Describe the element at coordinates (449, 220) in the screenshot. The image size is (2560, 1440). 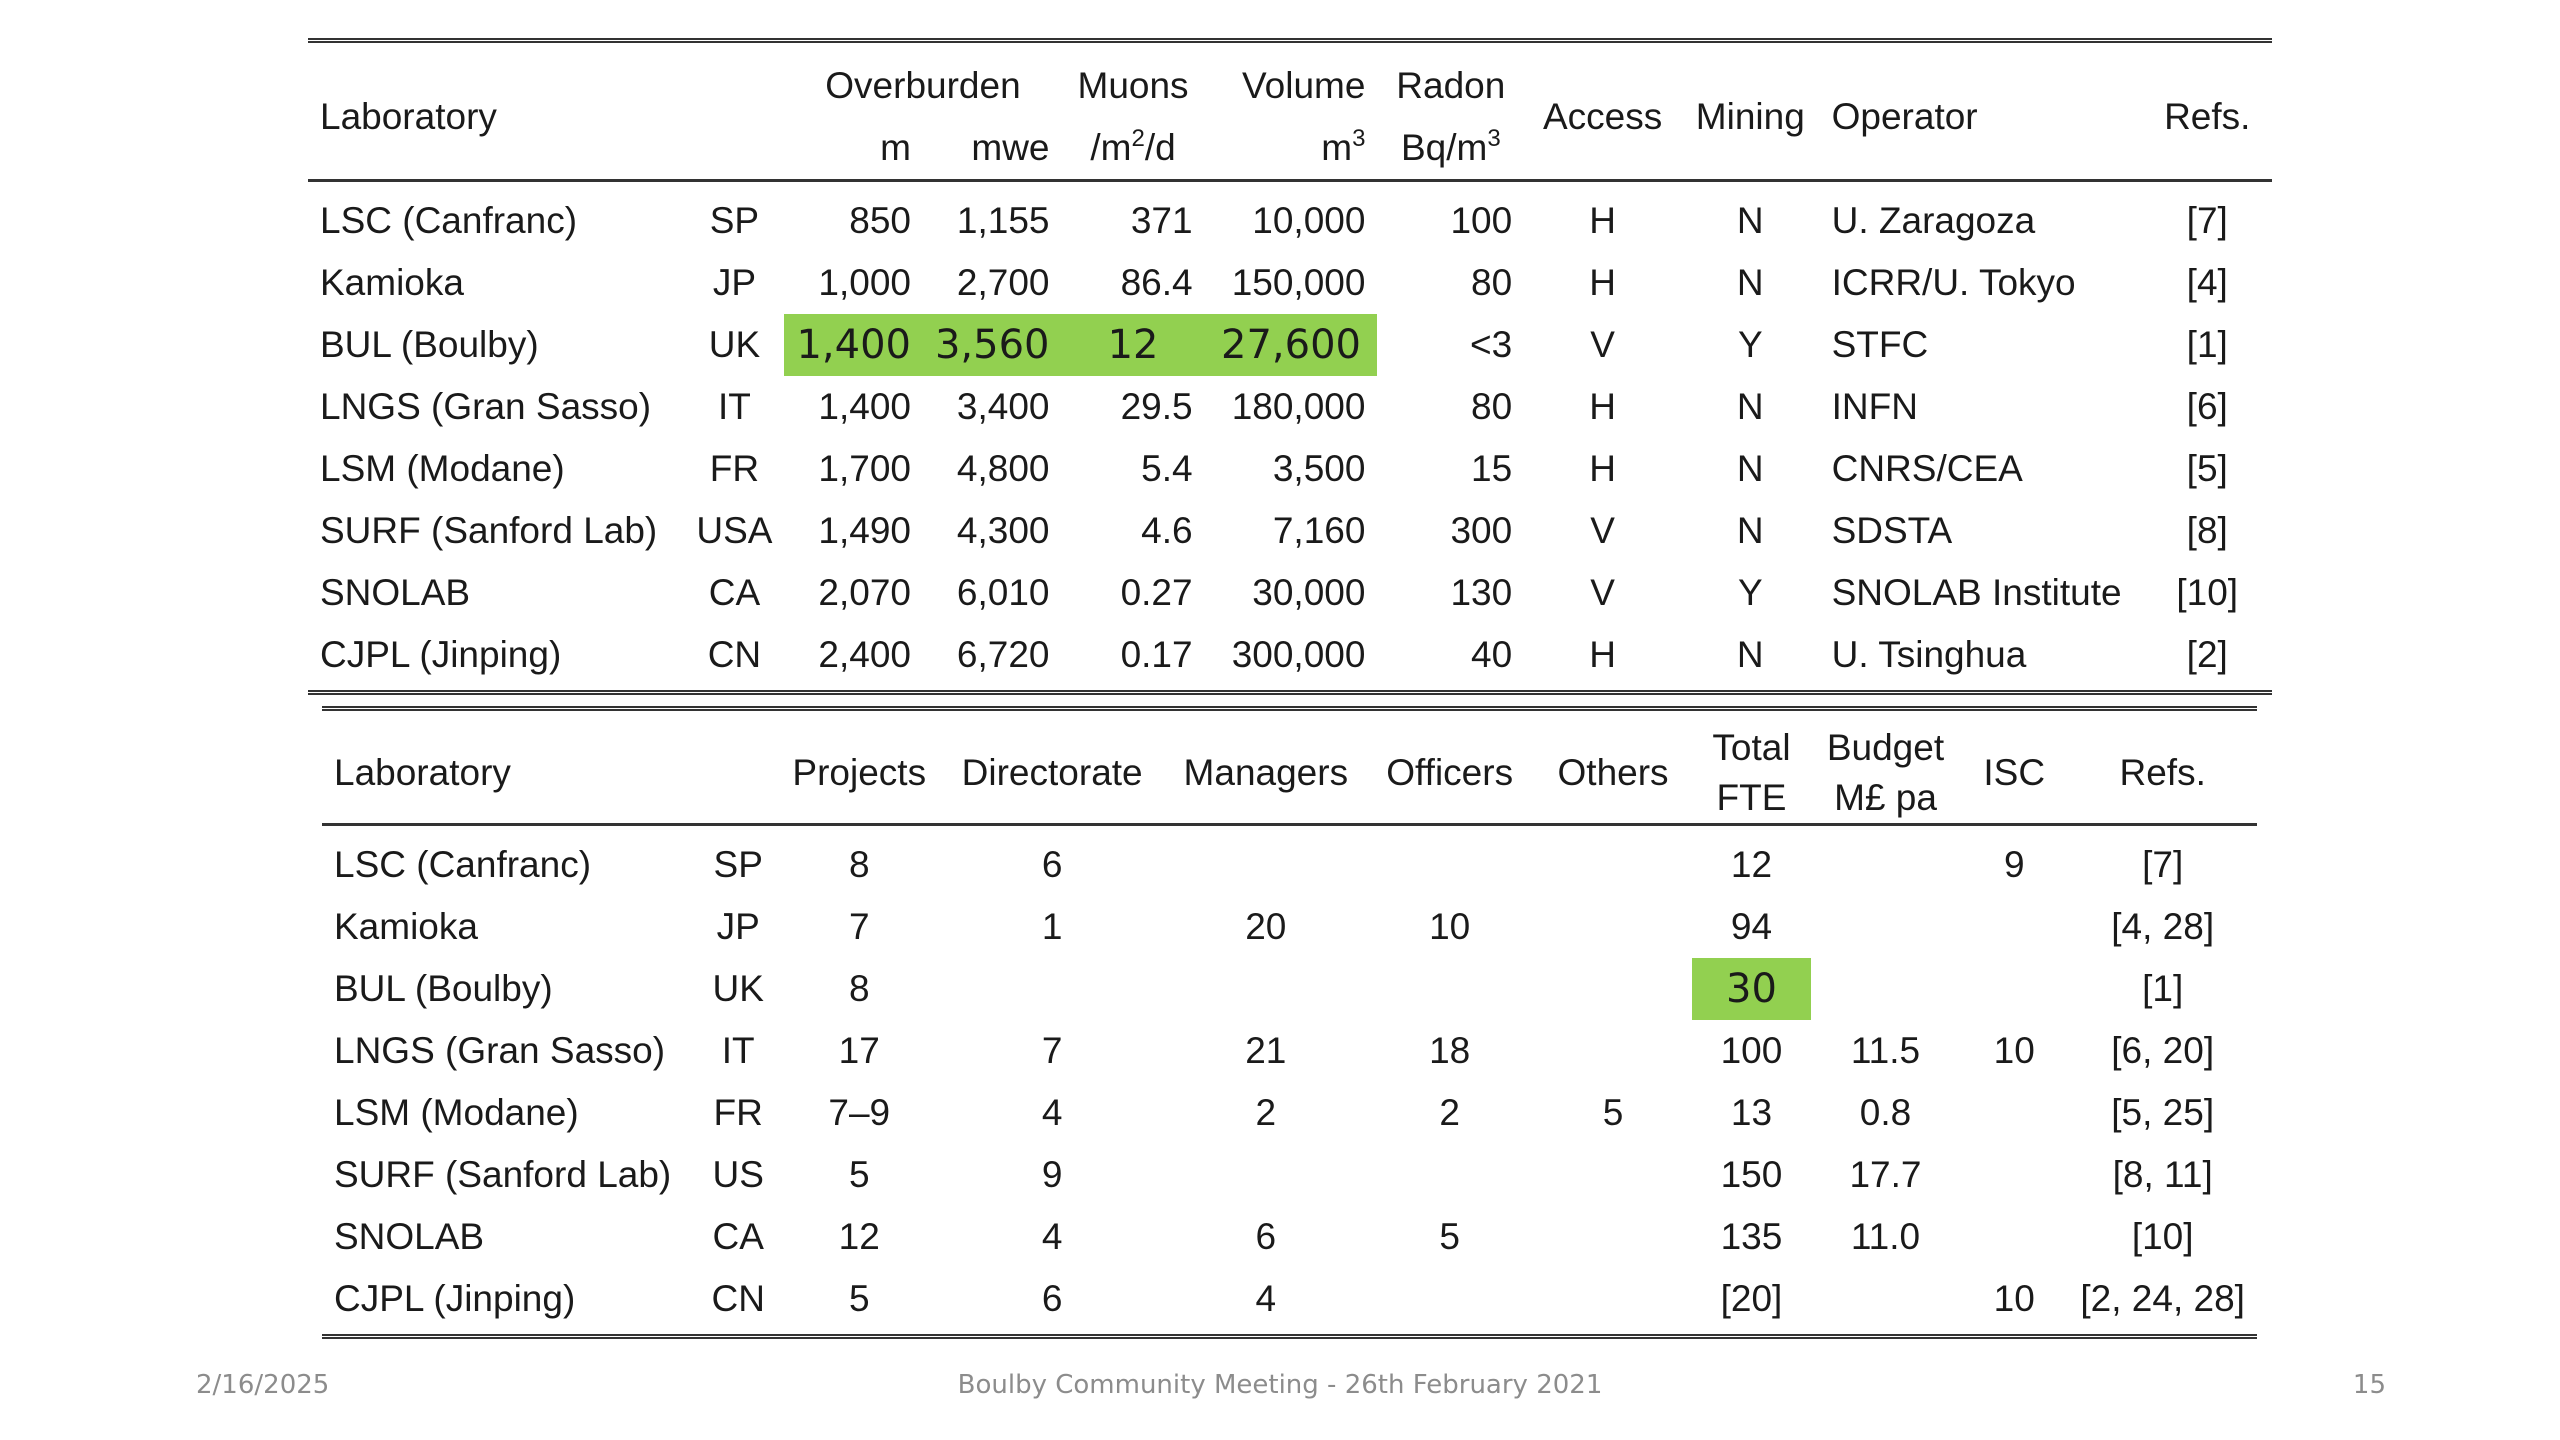
I see `cell-lab: LSC (Canfranc)` at that location.